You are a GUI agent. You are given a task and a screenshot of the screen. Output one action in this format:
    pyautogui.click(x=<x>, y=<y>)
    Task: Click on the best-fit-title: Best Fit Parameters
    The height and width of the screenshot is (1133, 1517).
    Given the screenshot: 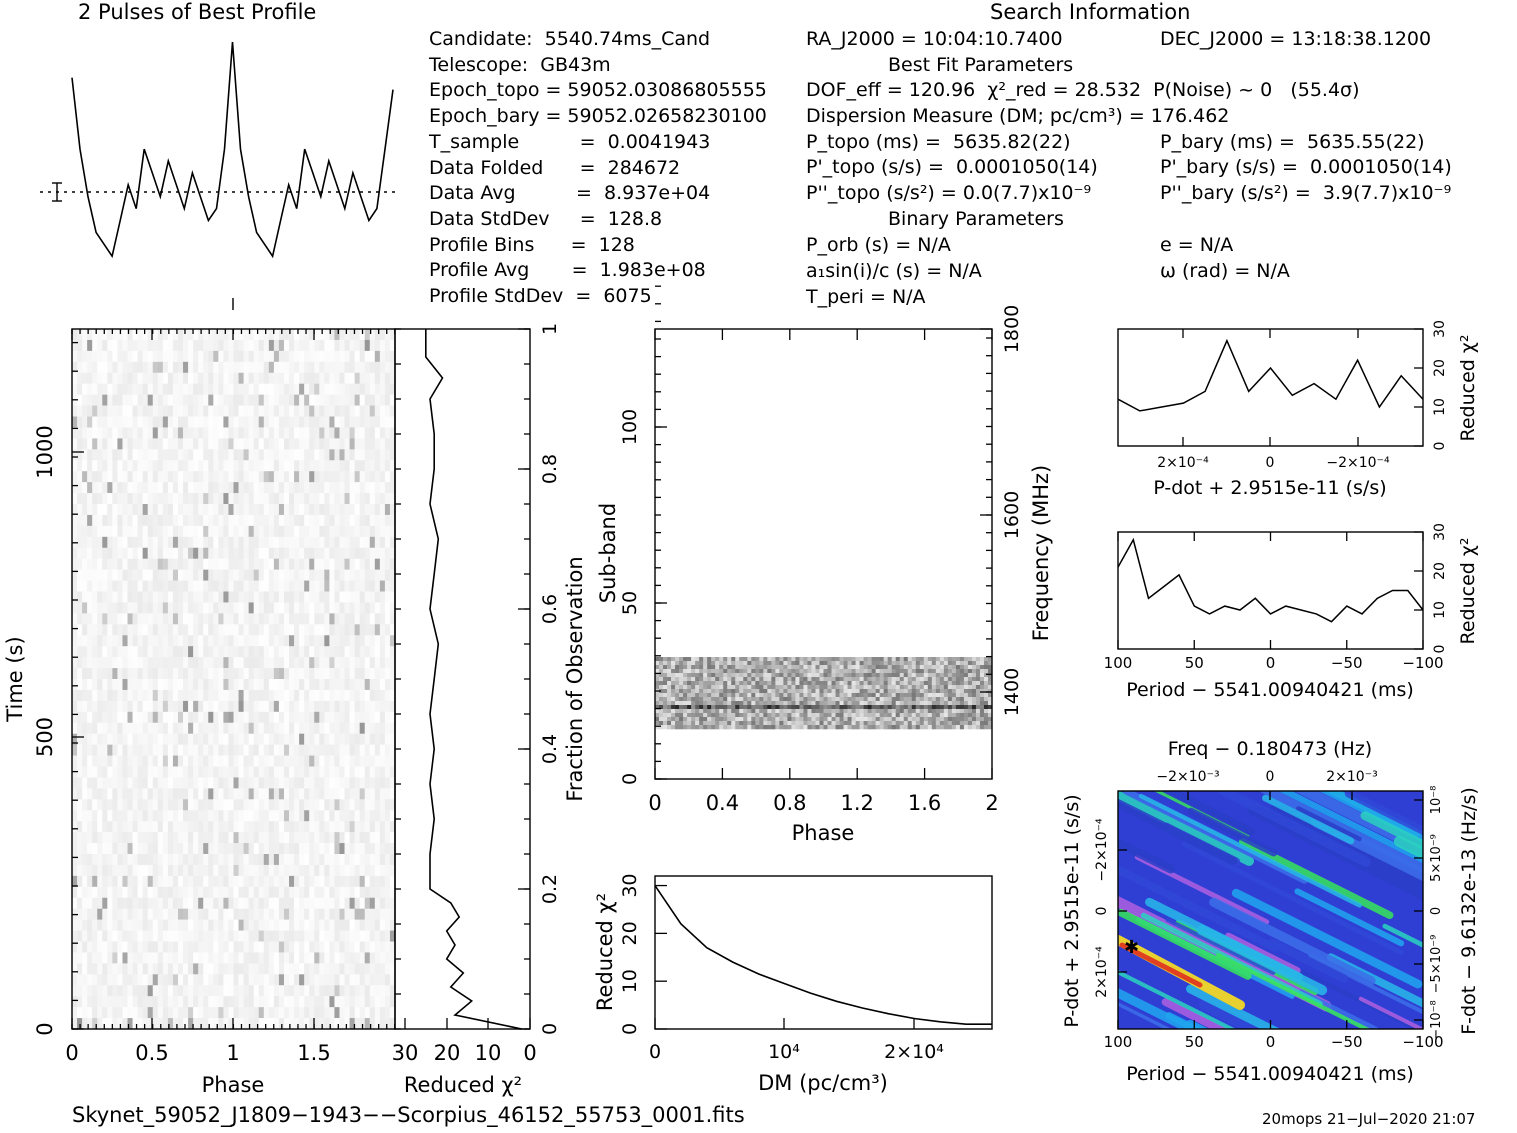 What is the action you would take?
    pyautogui.click(x=981, y=65)
    